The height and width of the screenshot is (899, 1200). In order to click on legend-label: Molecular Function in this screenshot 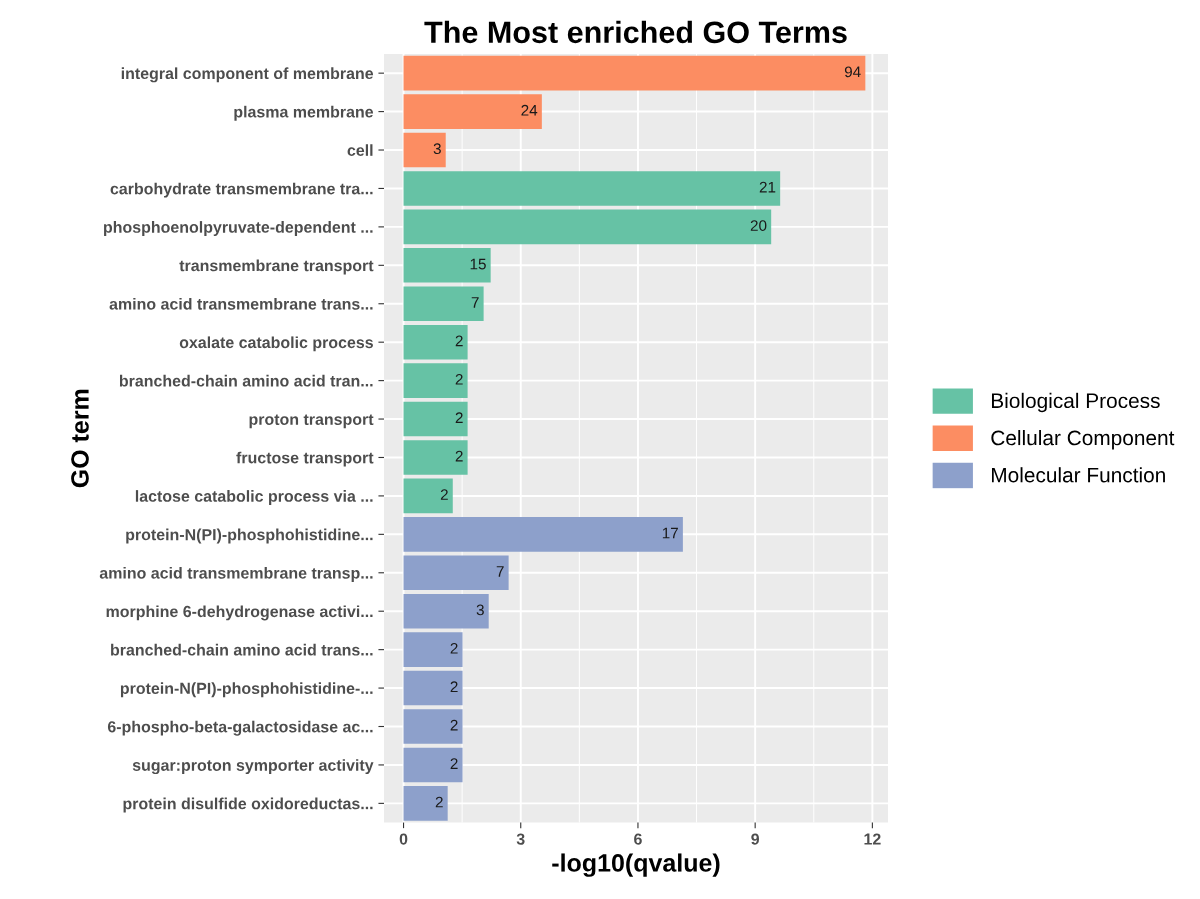, I will do `click(1078, 475)`.